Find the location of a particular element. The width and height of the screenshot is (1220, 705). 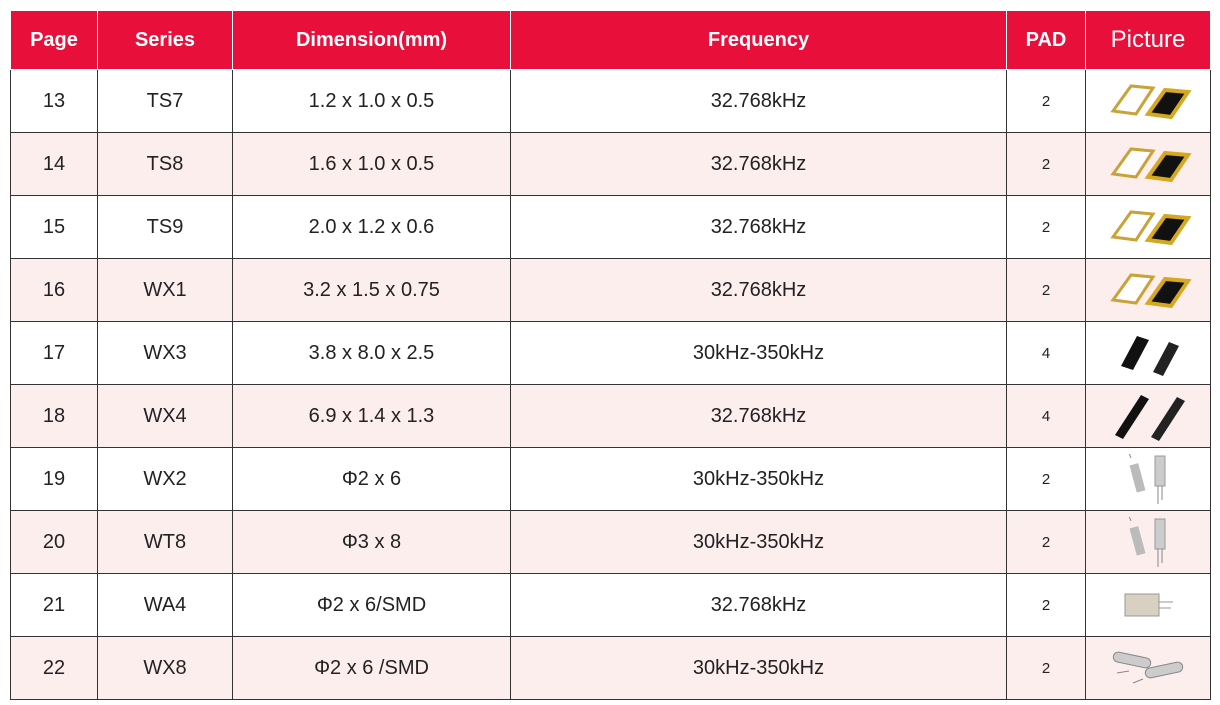

table-cell: WX8 is located at coordinates (165, 668).